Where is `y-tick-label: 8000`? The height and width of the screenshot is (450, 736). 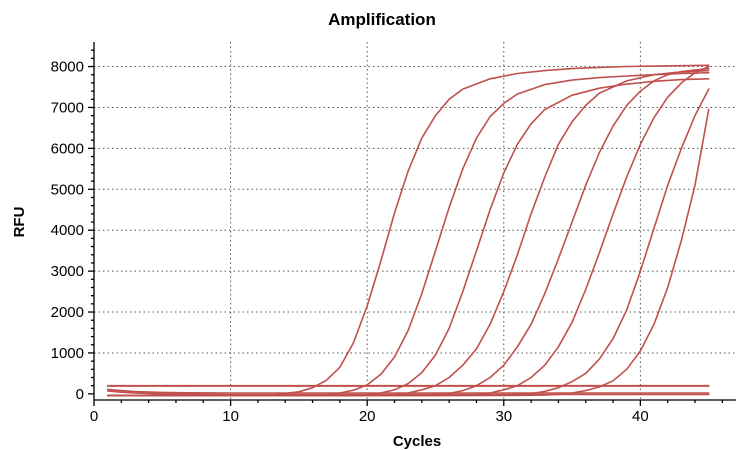
y-tick-label: 8000 is located at coordinates (67, 67).